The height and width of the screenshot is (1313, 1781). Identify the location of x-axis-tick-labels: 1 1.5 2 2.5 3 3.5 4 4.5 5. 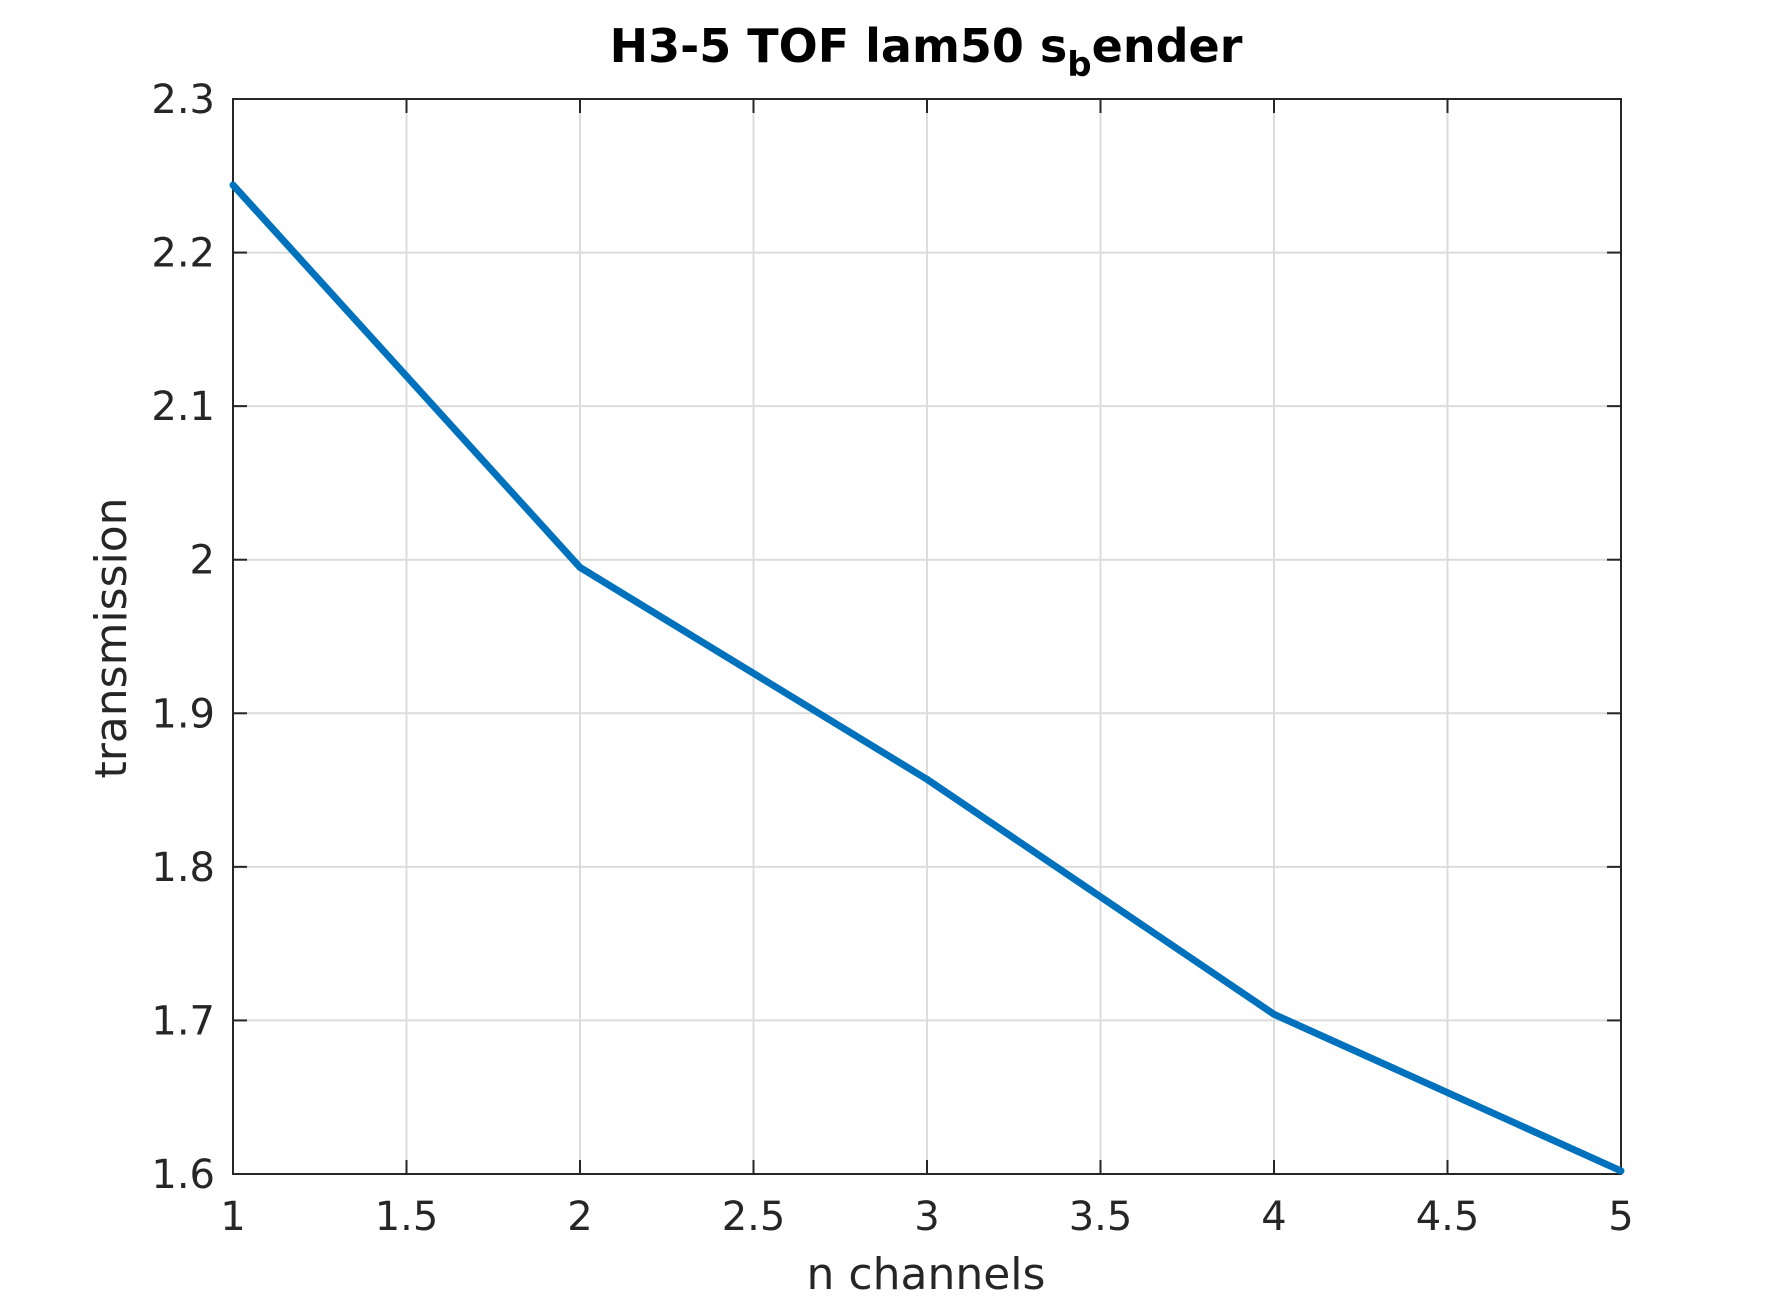
(926, 1217).